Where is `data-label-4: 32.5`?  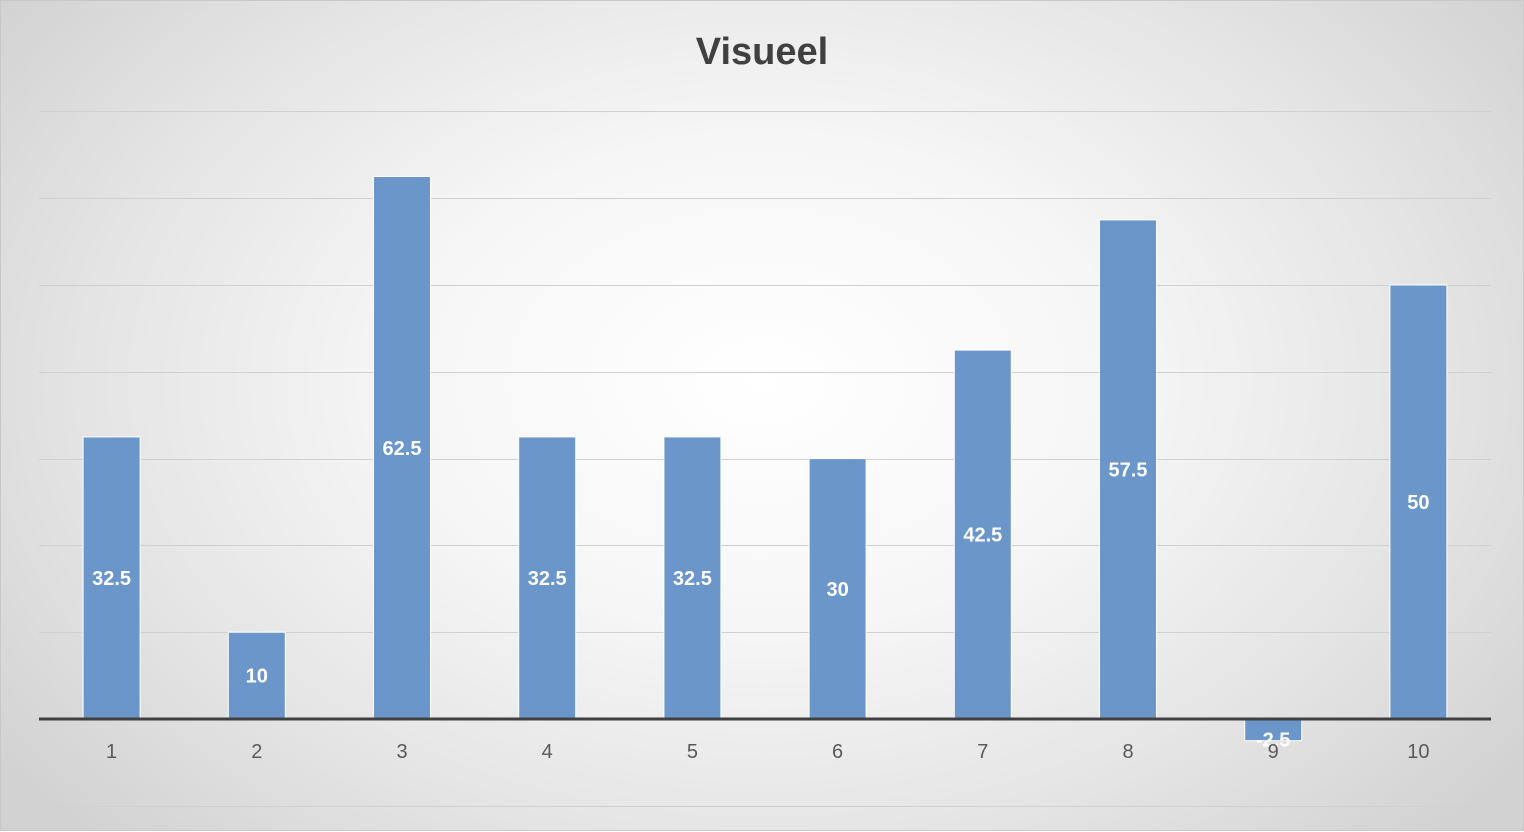 data-label-4: 32.5 is located at coordinates (547, 579).